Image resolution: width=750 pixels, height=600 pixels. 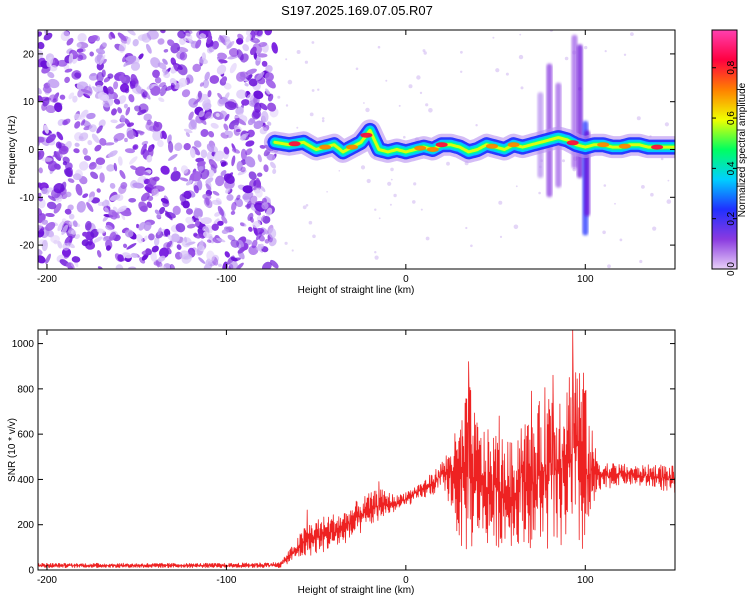 I want to click on y-tick-label: 1000, so click(x=23, y=344).